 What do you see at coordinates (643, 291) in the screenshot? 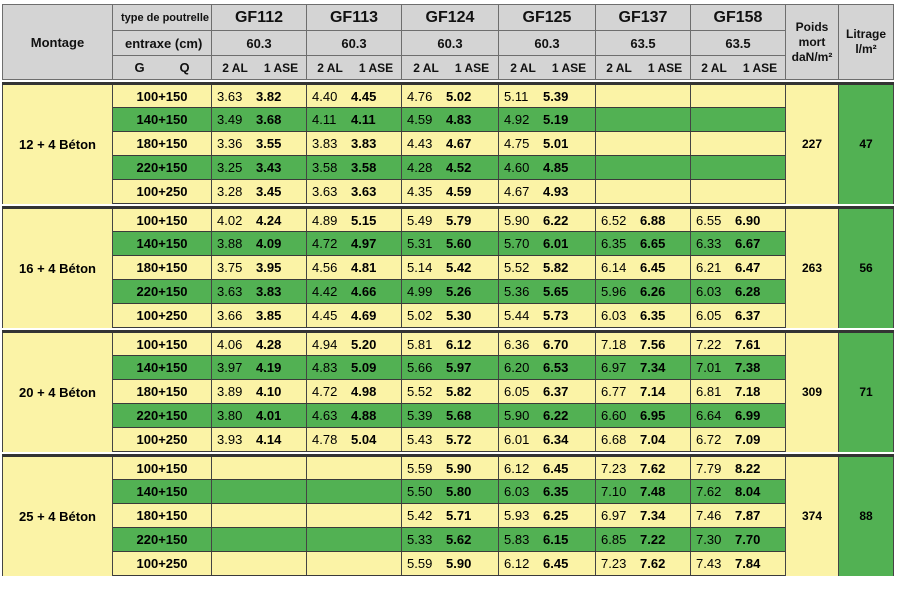
I see `span-cell: 5.96 6.26` at bounding box center [643, 291].